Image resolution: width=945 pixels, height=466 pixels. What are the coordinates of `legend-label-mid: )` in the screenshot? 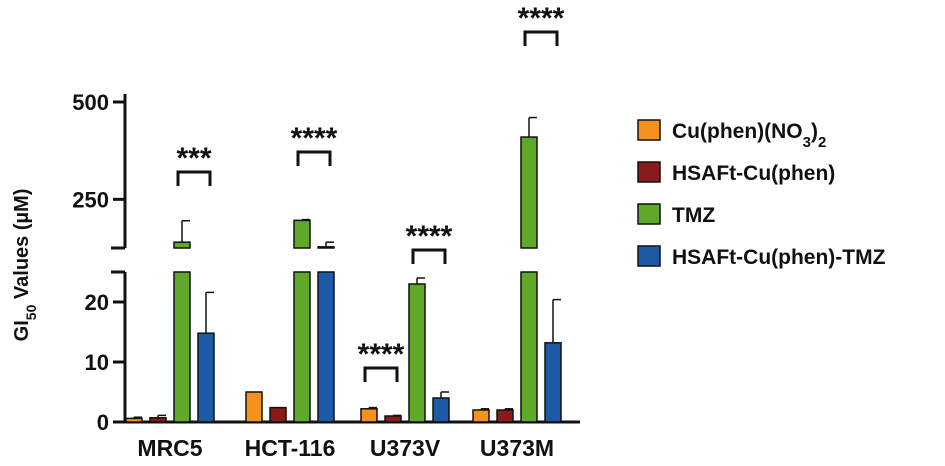 It's located at (814, 131).